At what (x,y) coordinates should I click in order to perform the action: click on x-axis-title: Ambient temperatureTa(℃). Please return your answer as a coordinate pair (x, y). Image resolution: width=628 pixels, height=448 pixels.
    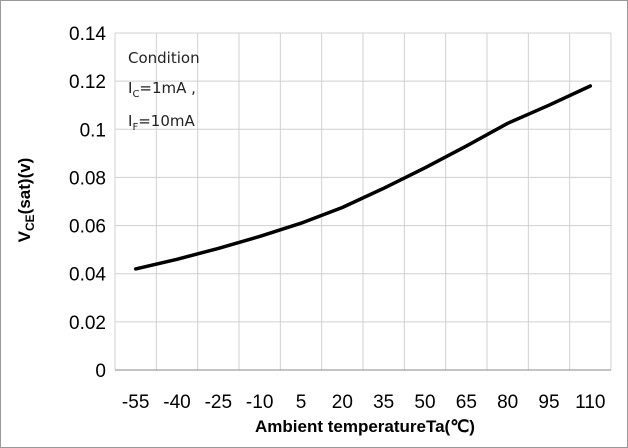
    Looking at the image, I should click on (365, 426).